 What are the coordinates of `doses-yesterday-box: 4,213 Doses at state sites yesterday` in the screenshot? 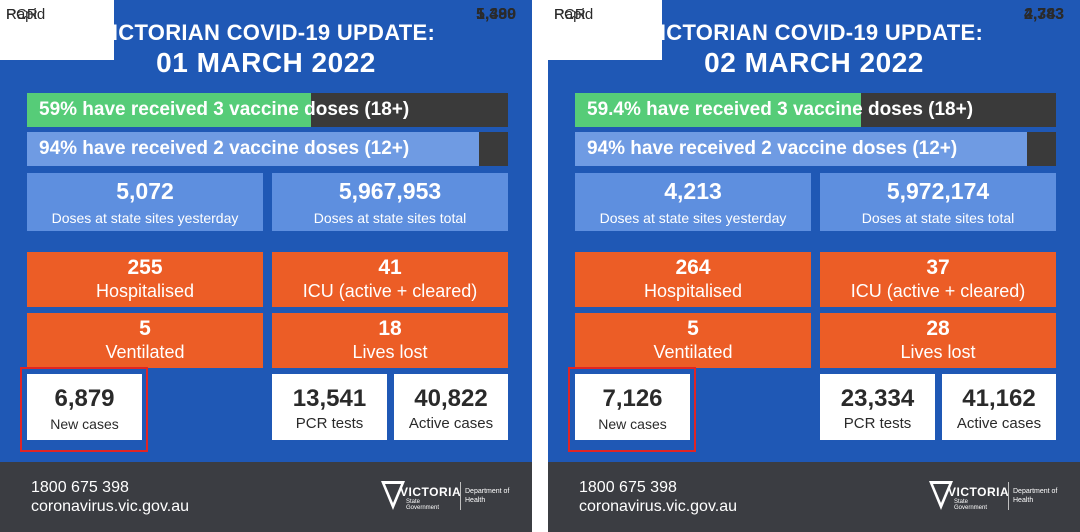 It's located at (693, 202).